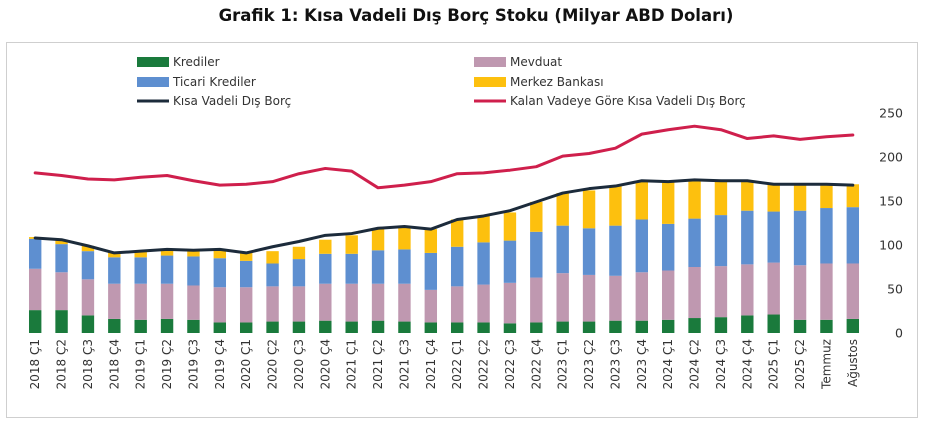 The width and height of the screenshot is (952, 424). I want to click on x-tick-label: 2021 Ç2, so click(378, 364).